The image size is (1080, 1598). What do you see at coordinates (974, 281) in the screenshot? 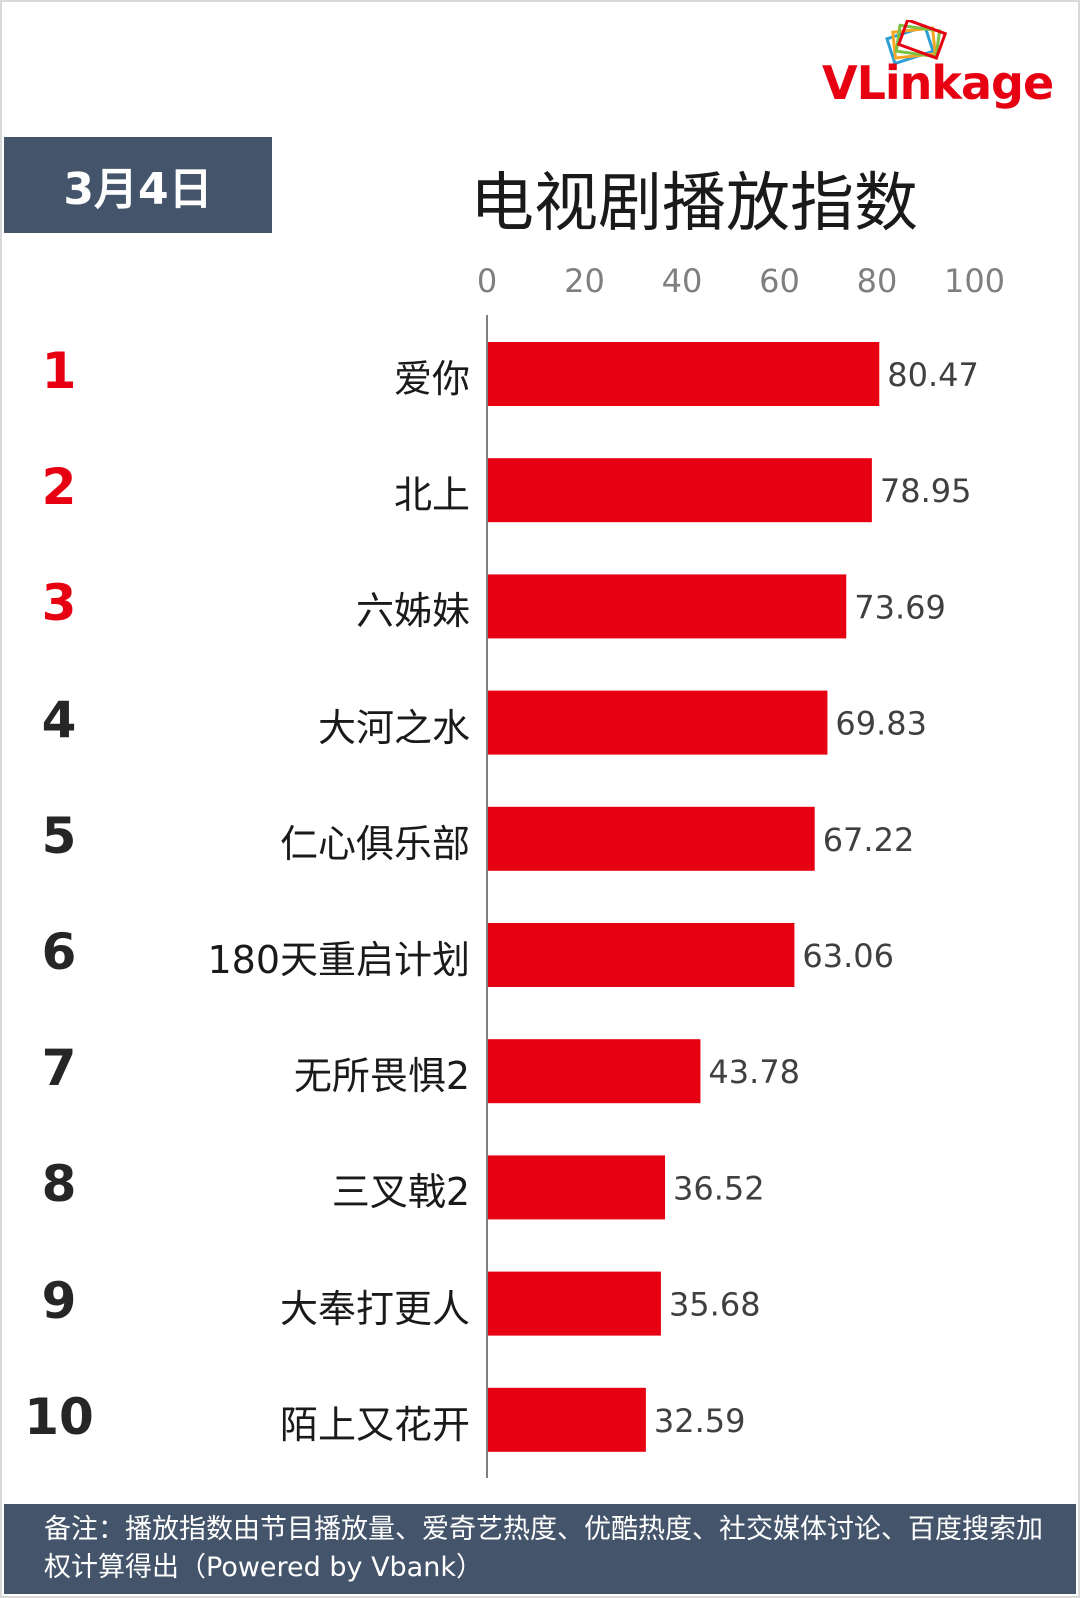
I see `x-tick-label: 100` at bounding box center [974, 281].